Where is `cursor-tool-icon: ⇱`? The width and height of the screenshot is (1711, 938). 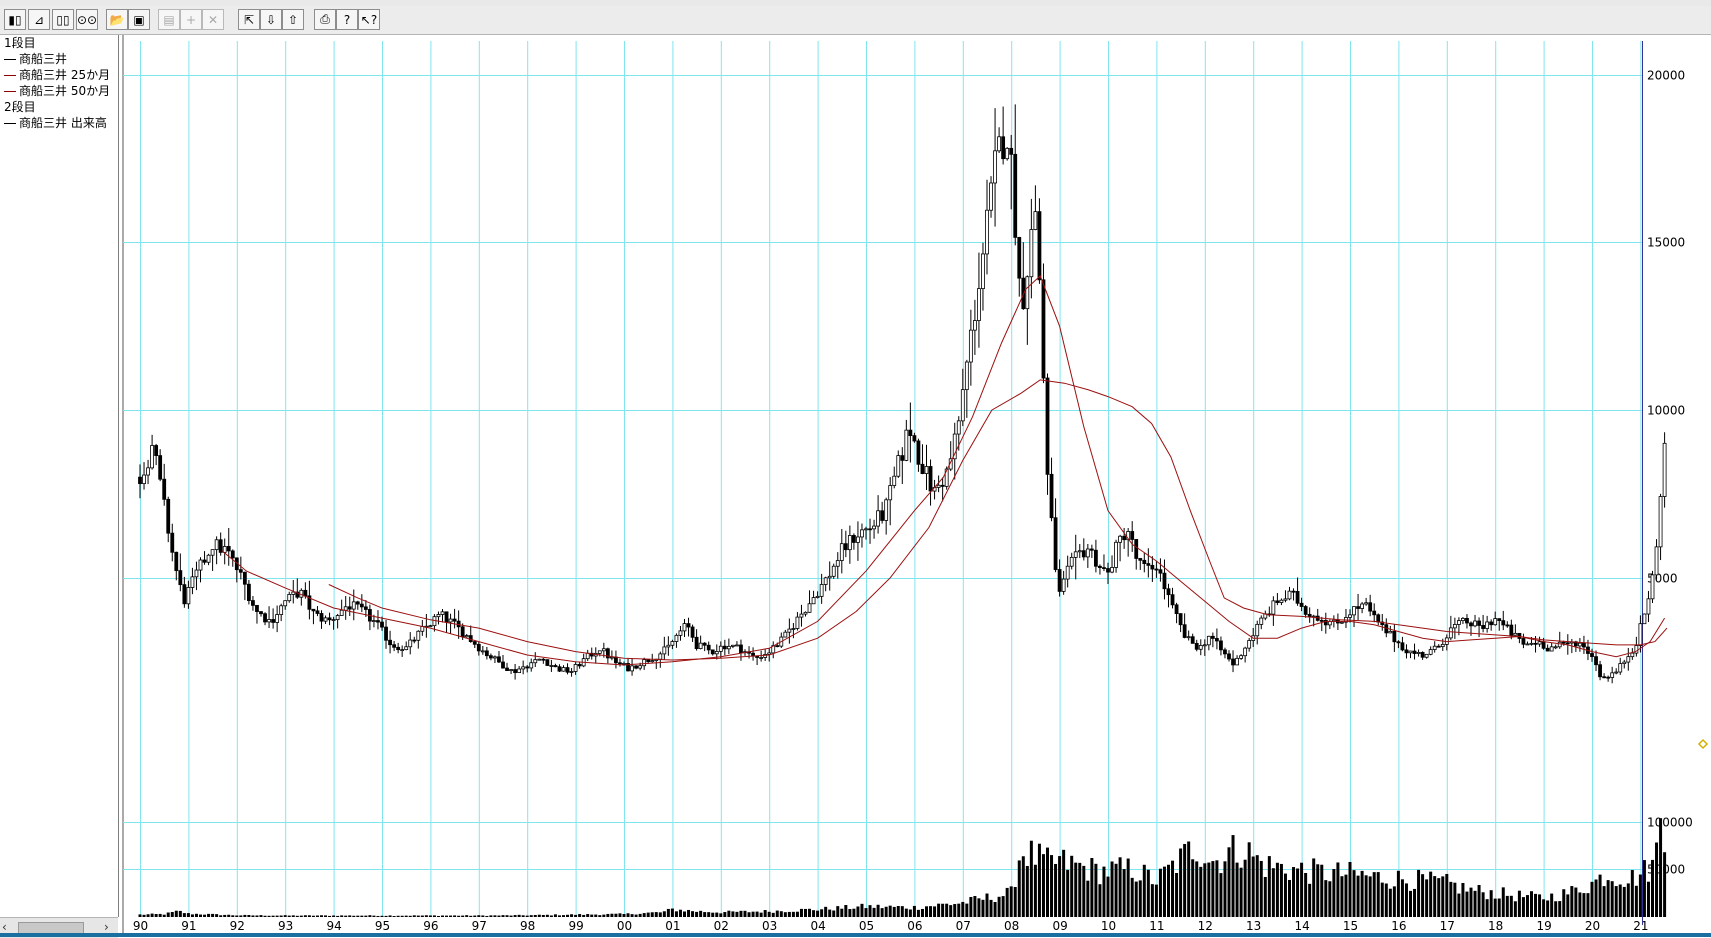
cursor-tool-icon: ⇱ is located at coordinates (249, 19).